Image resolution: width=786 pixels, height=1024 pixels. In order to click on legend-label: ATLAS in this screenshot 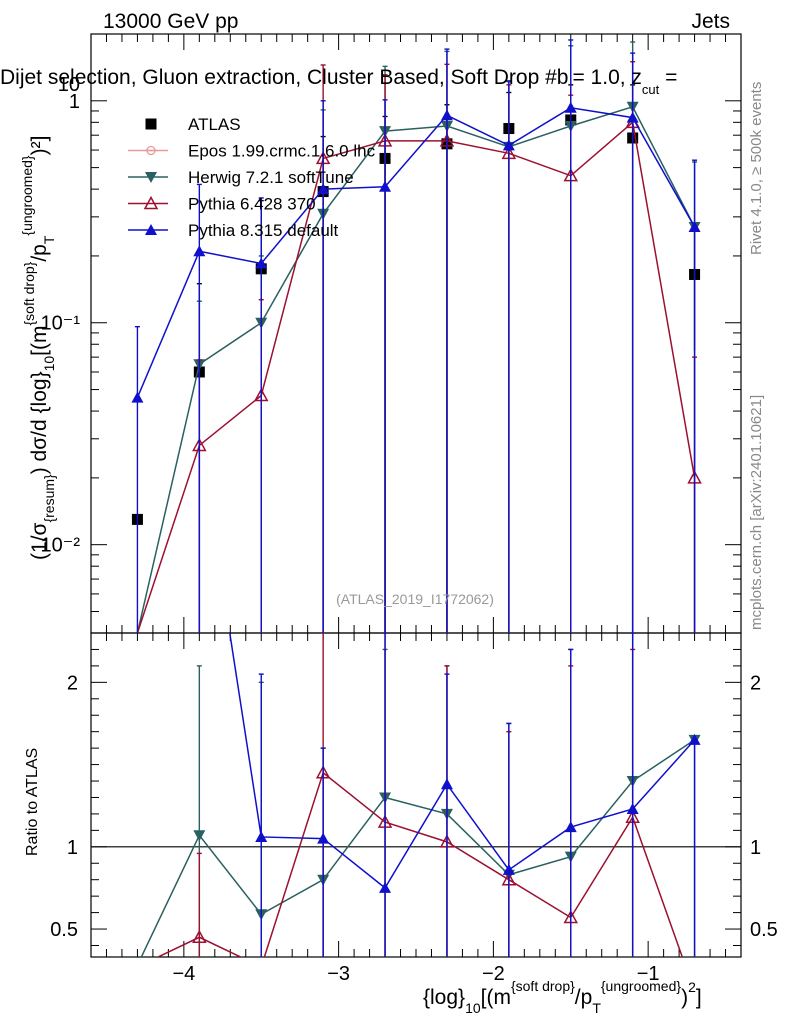, I will do `click(214, 124)`.